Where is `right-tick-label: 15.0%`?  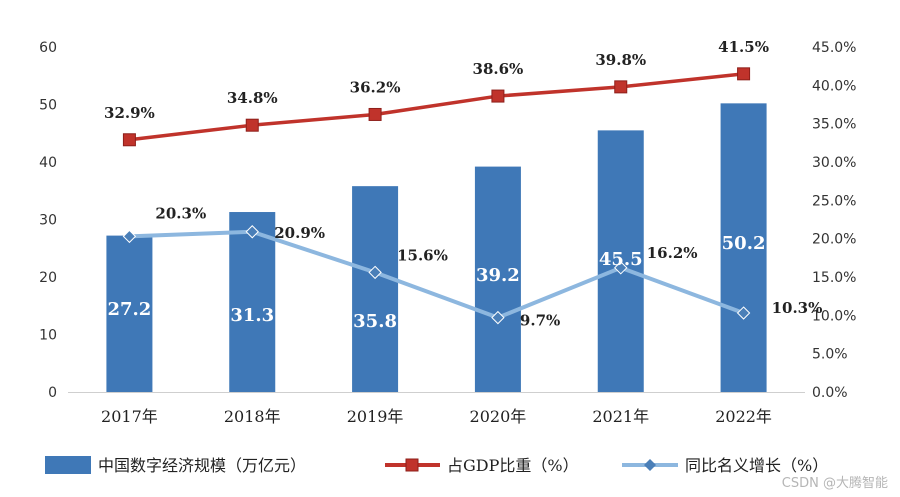
right-tick-label: 15.0% is located at coordinates (834, 278).